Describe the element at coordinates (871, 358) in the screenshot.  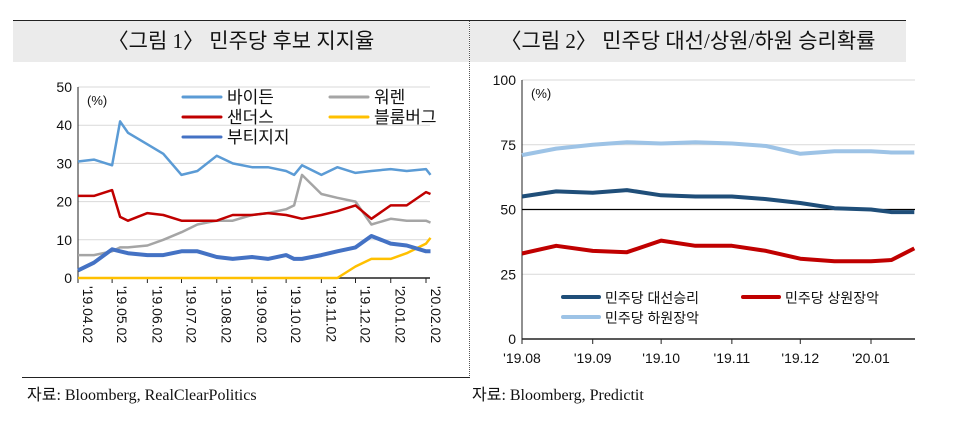
I see `x-tick-label: '20.01` at that location.